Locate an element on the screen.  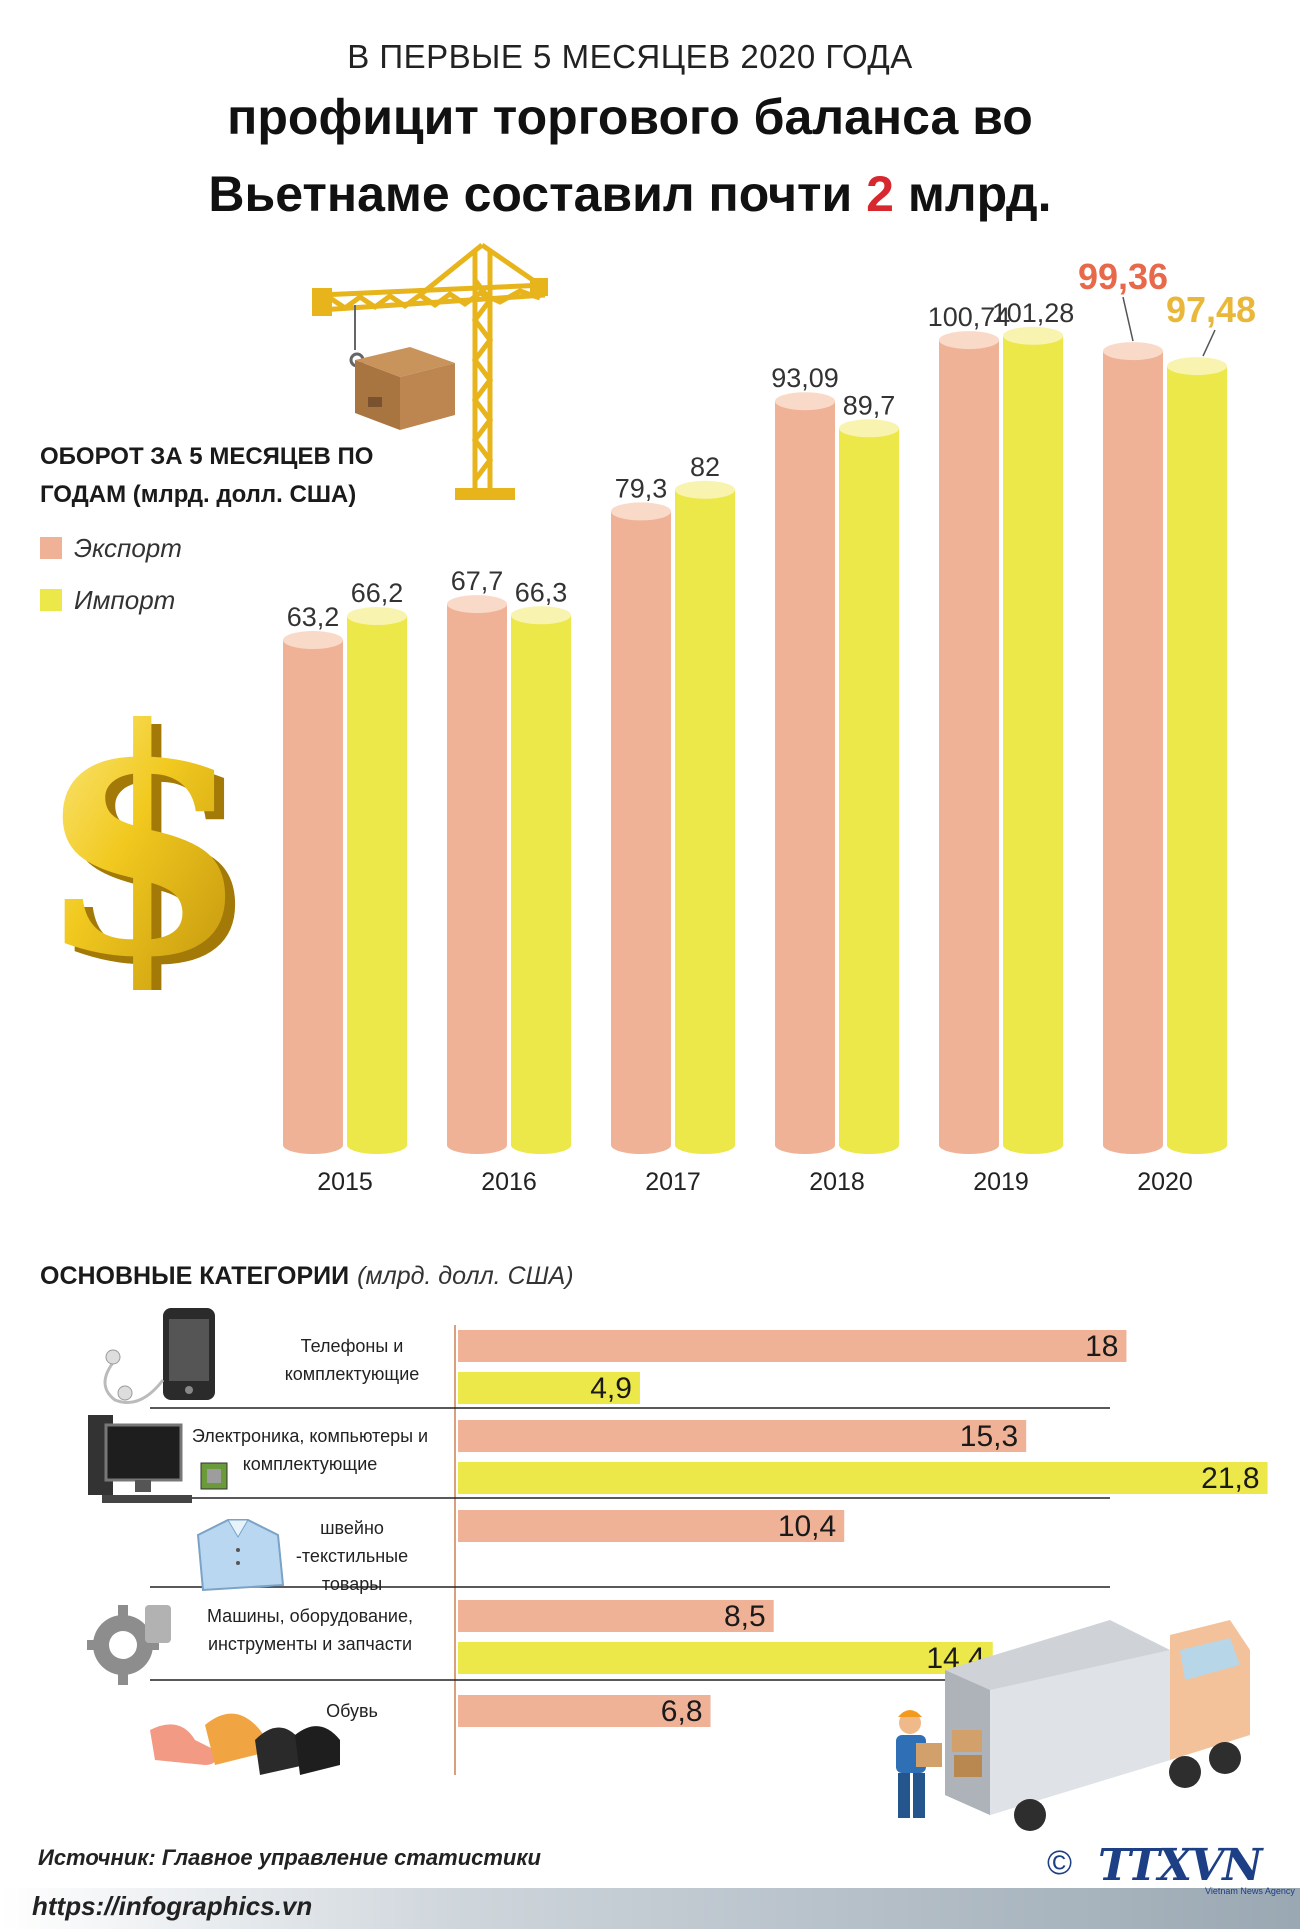
bar-value-label: 66,2 is located at coordinates (377, 593).